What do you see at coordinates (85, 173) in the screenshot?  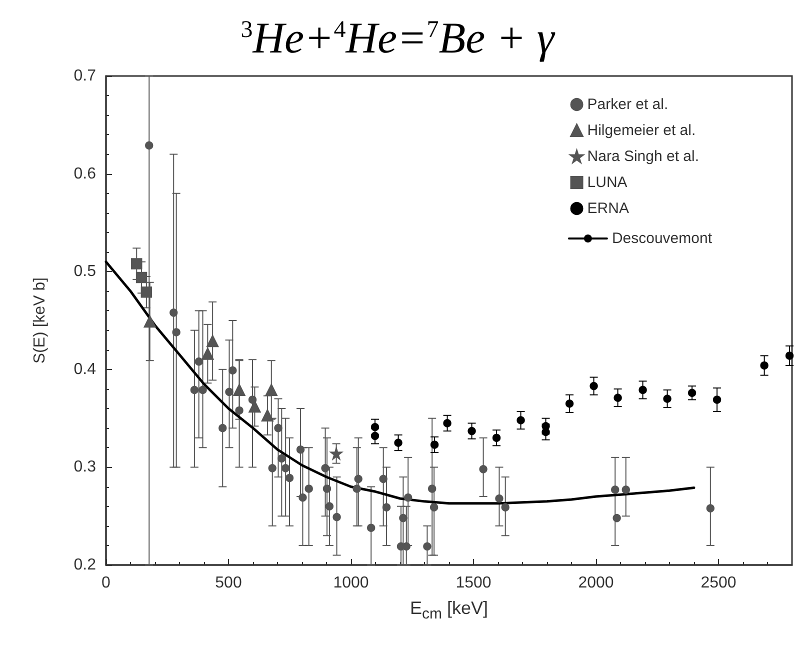 I see `y-tick-label: 0.6` at bounding box center [85, 173].